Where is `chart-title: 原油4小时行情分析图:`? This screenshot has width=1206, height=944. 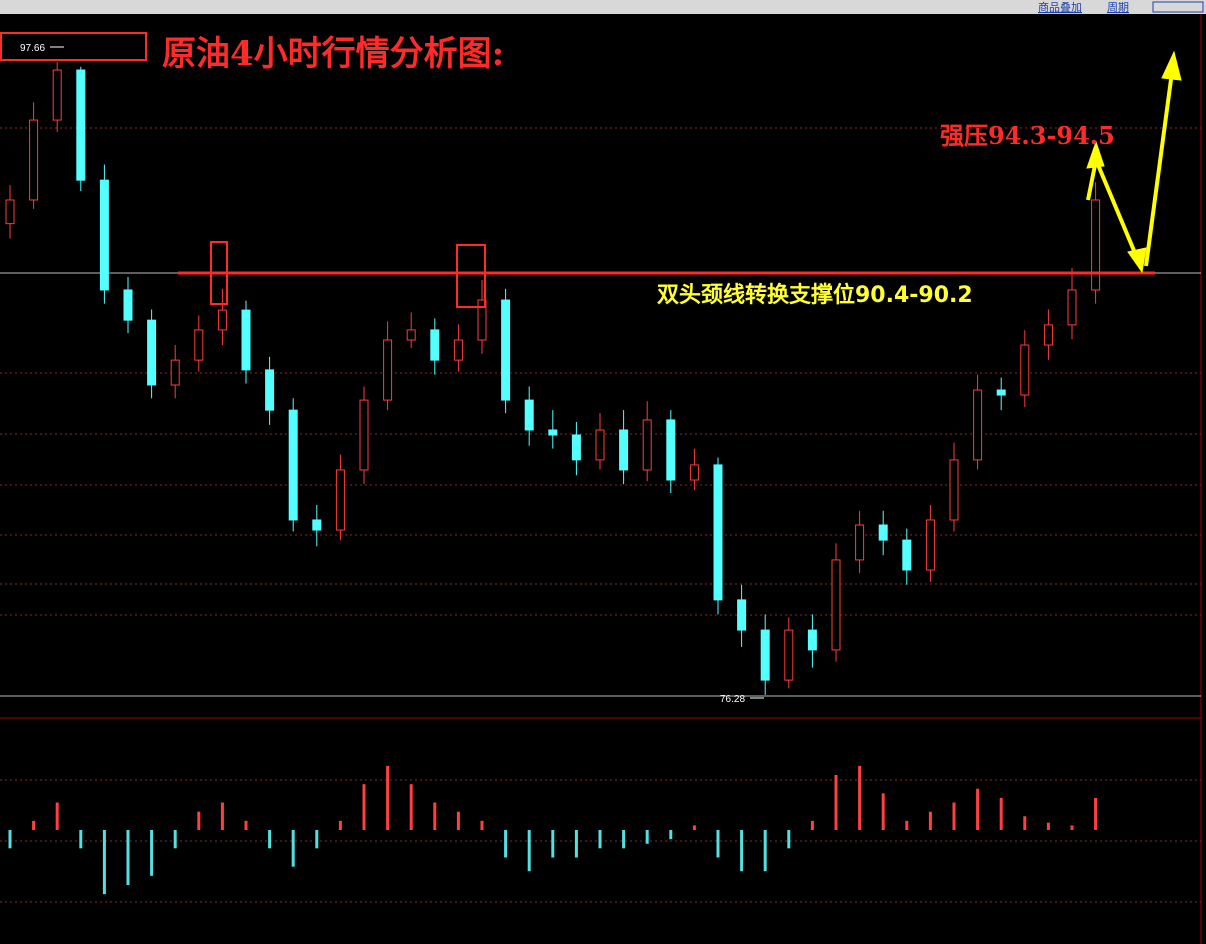 chart-title: 原油4小时行情分析图: is located at coordinates (333, 54).